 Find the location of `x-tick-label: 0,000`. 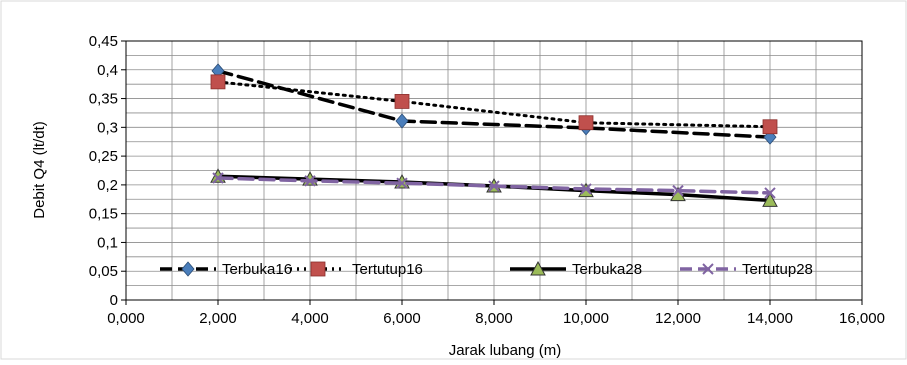

x-tick-label: 0,000 is located at coordinates (126, 318).